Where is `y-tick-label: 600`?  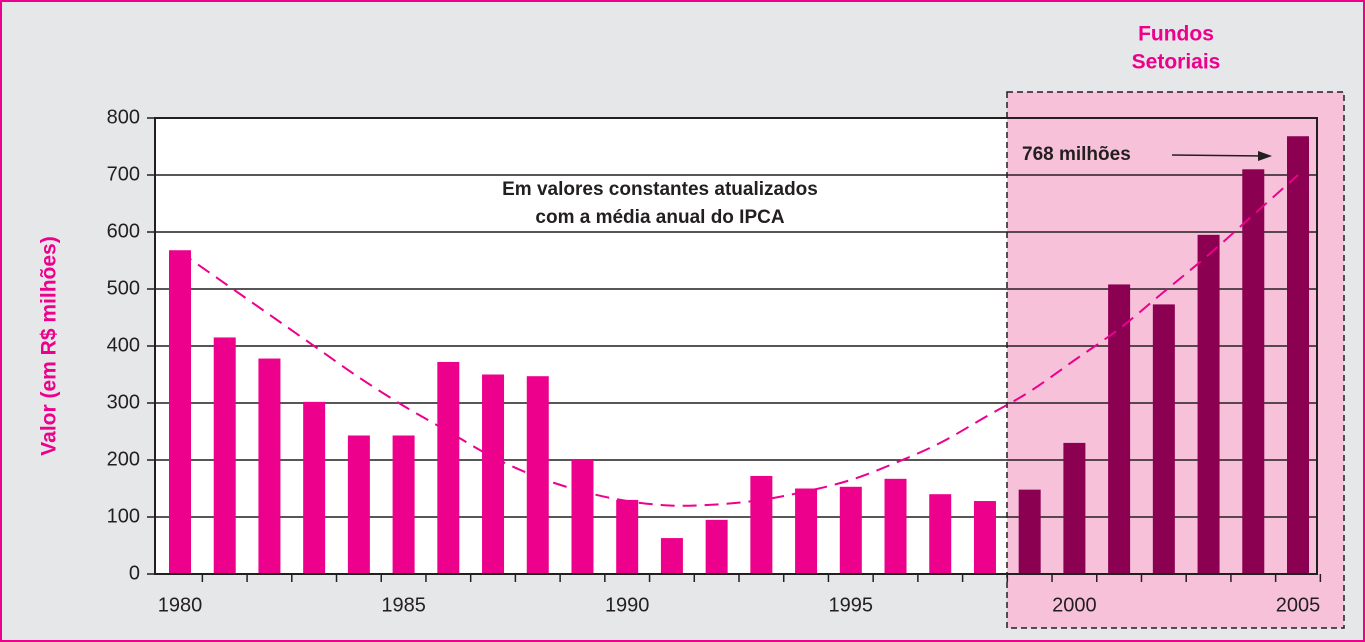 y-tick-label: 600 is located at coordinates (123, 231).